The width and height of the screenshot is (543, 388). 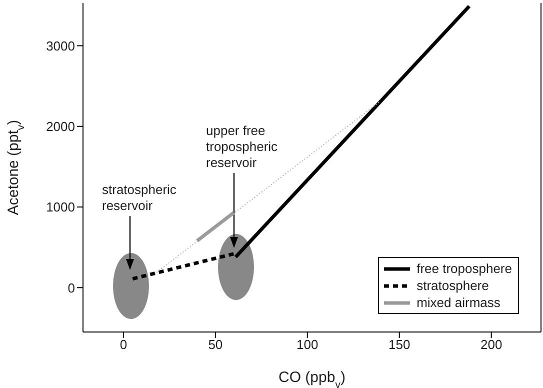 What do you see at coordinates (71, 288) in the screenshot?
I see `y-tick-label: 0` at bounding box center [71, 288].